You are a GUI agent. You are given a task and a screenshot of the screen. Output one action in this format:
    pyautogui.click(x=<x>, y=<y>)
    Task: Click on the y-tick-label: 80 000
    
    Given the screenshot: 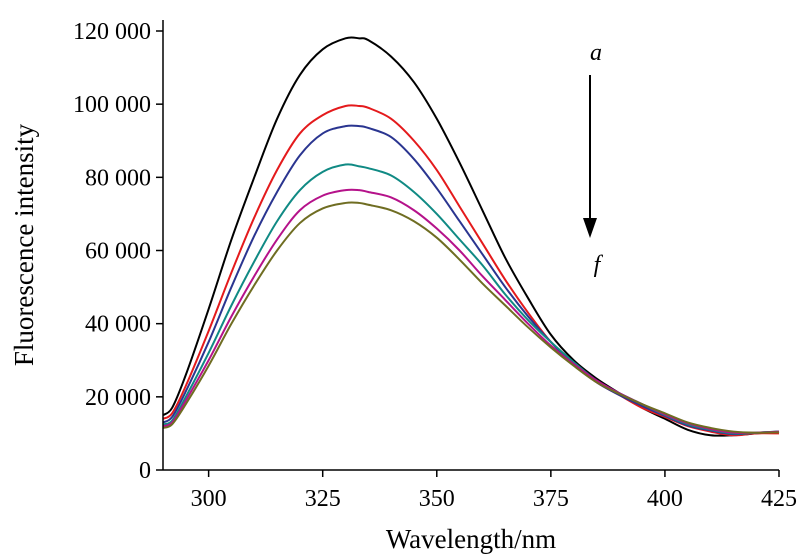 What is the action you would take?
    pyautogui.click(x=118, y=178)
    